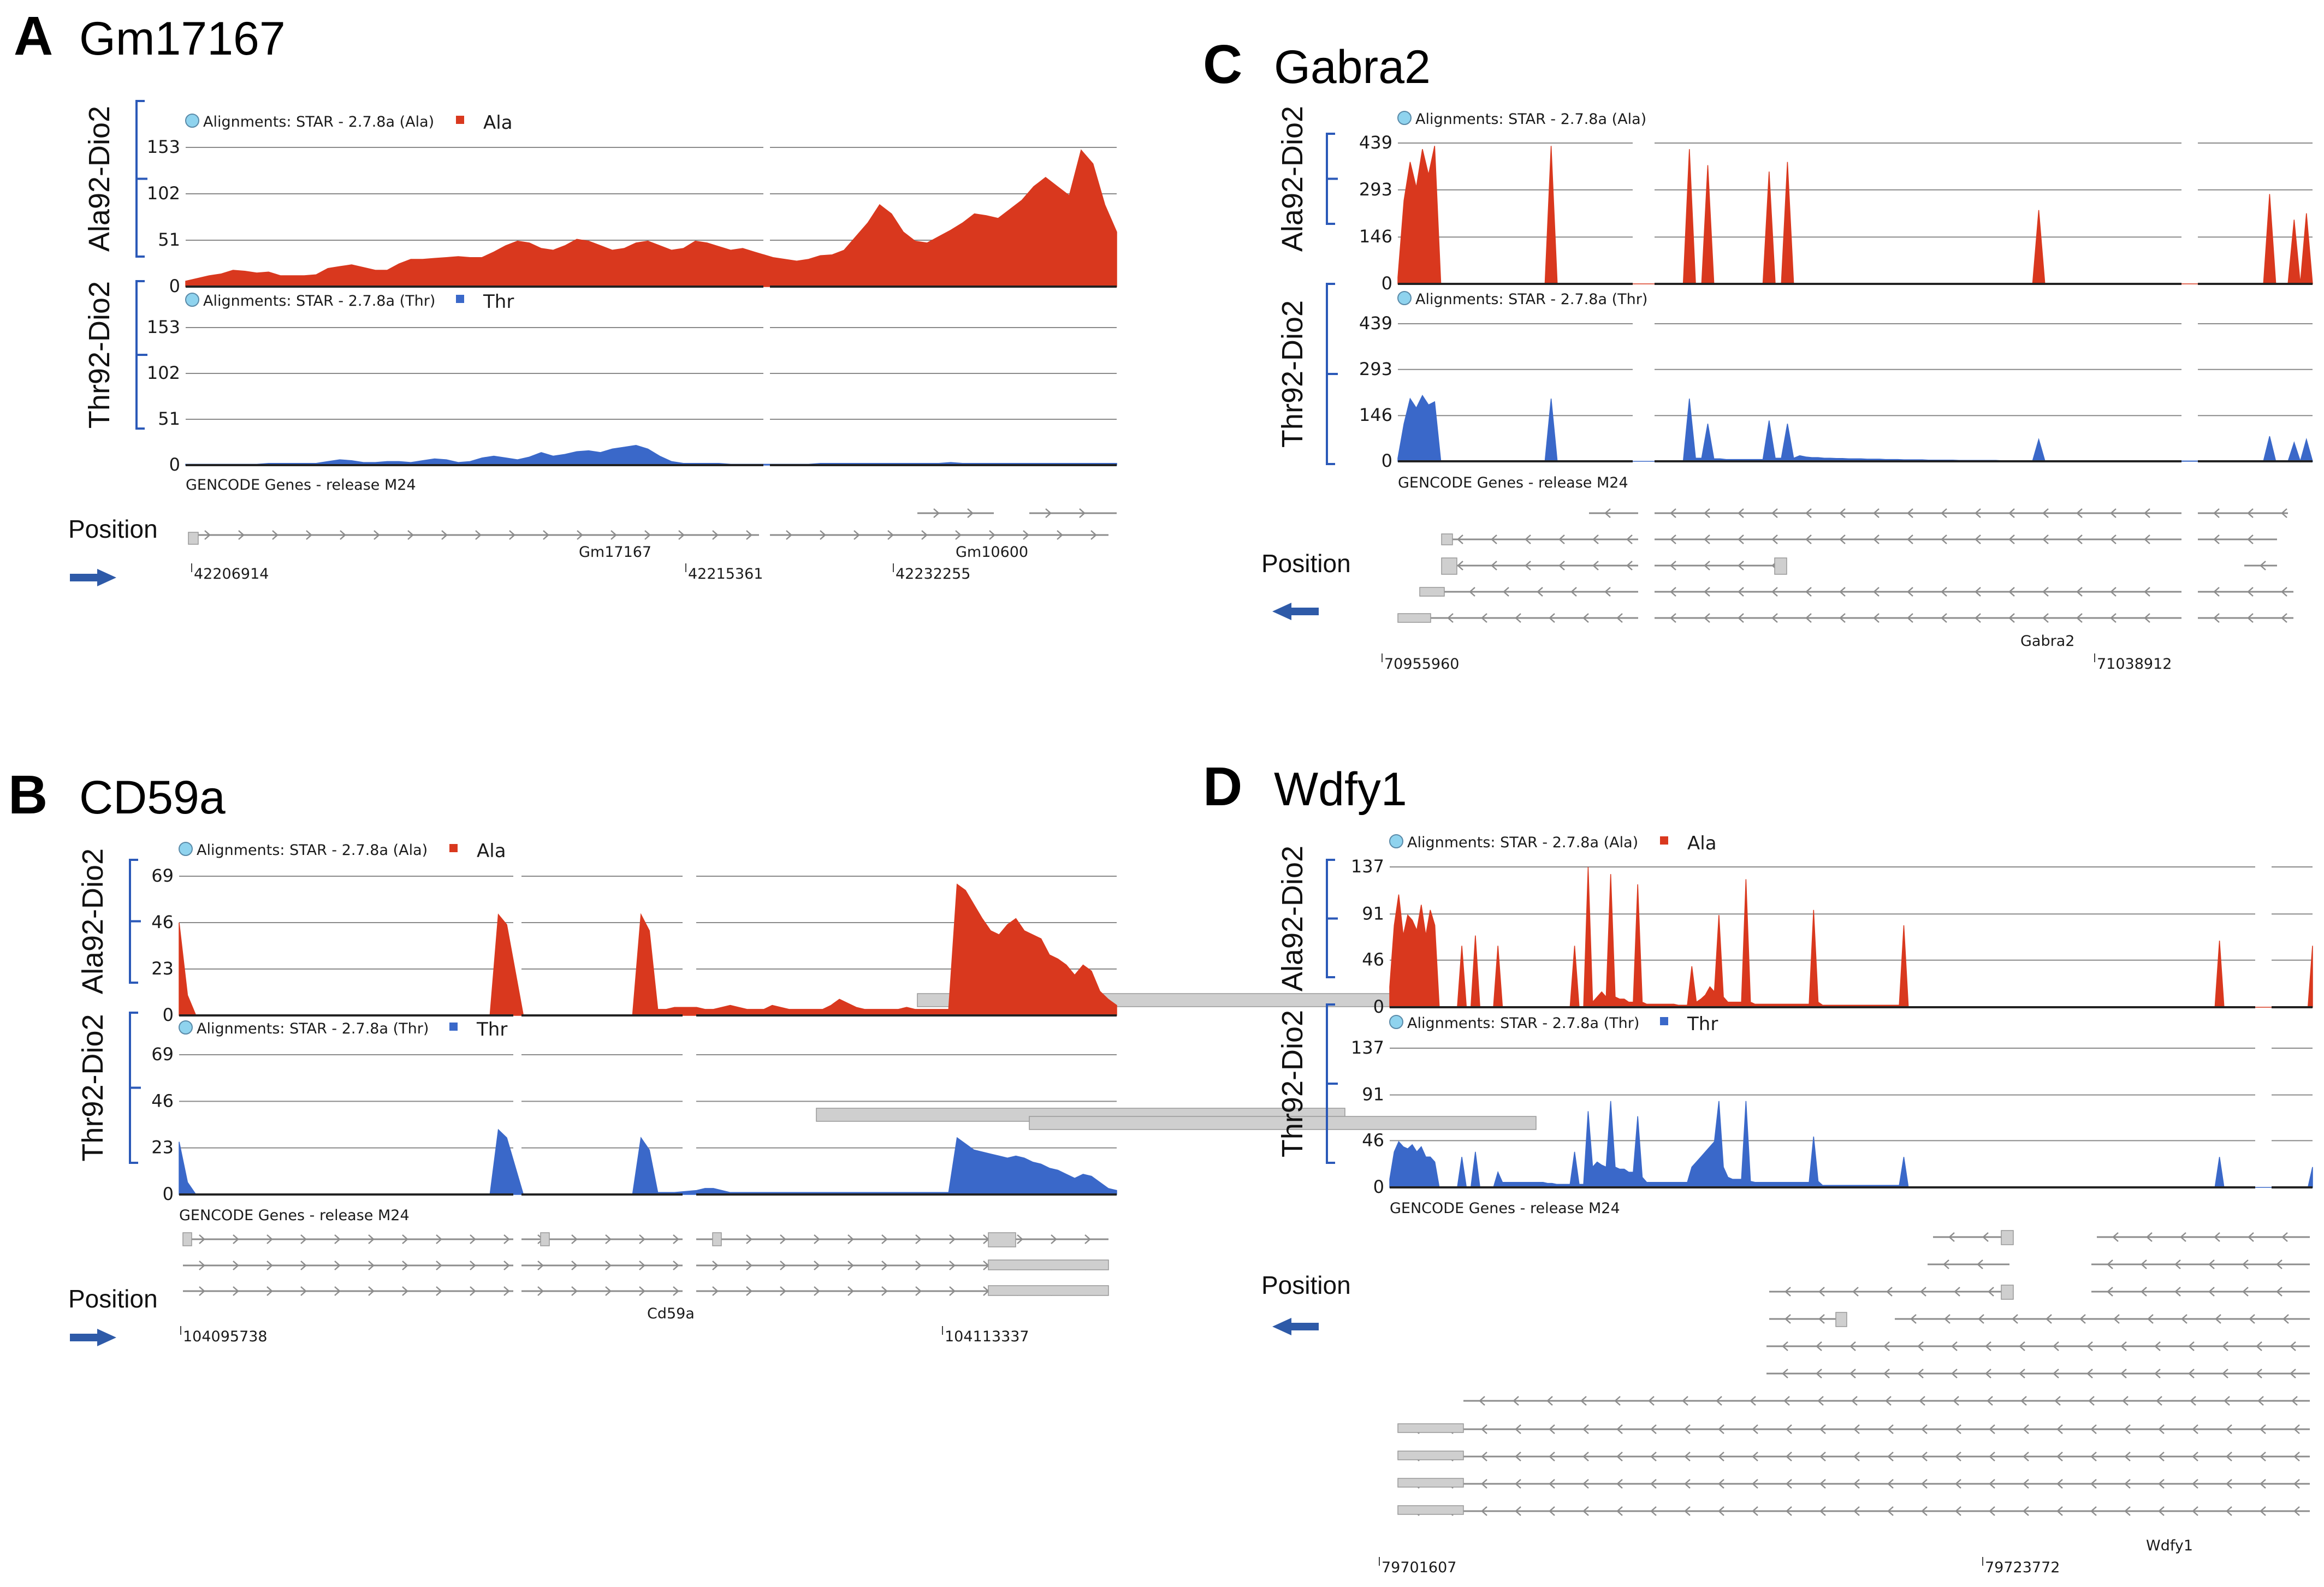  I want to click on gene-label: Wdfy1, so click(2169, 1545).